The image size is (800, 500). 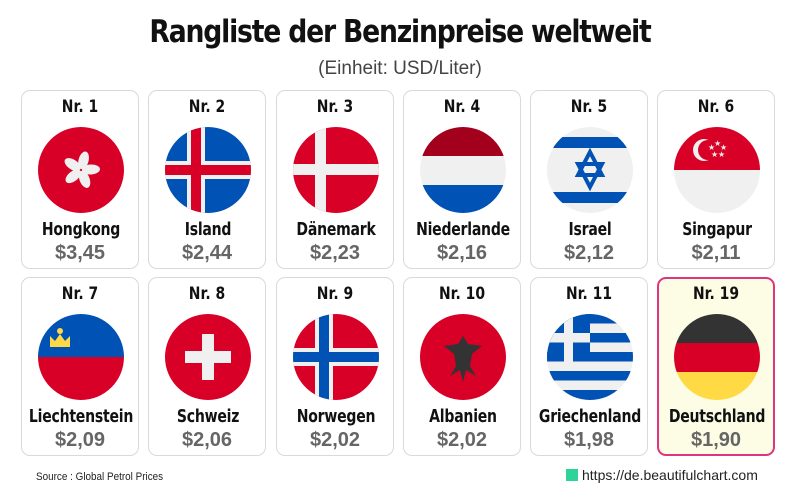 I want to click on price-value: $1,90, so click(x=716, y=440).